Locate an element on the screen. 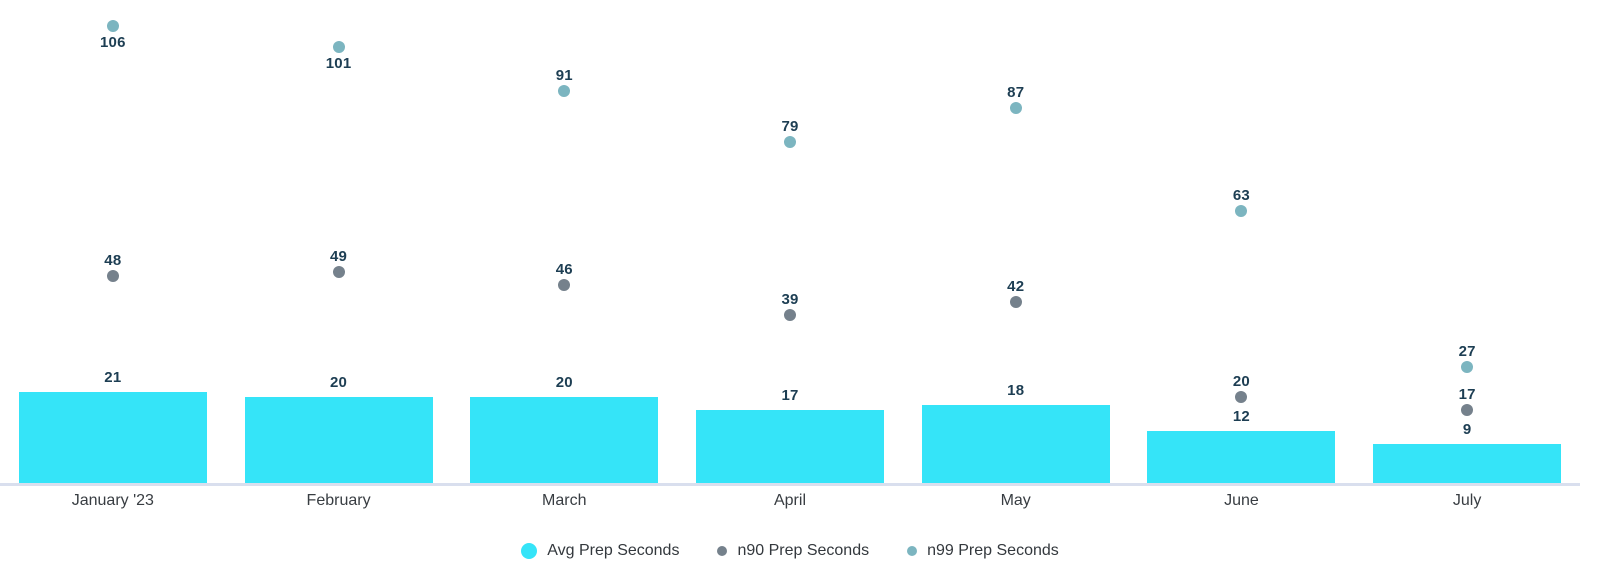 The height and width of the screenshot is (581, 1600). n99-value-label: 27 is located at coordinates (1467, 351).